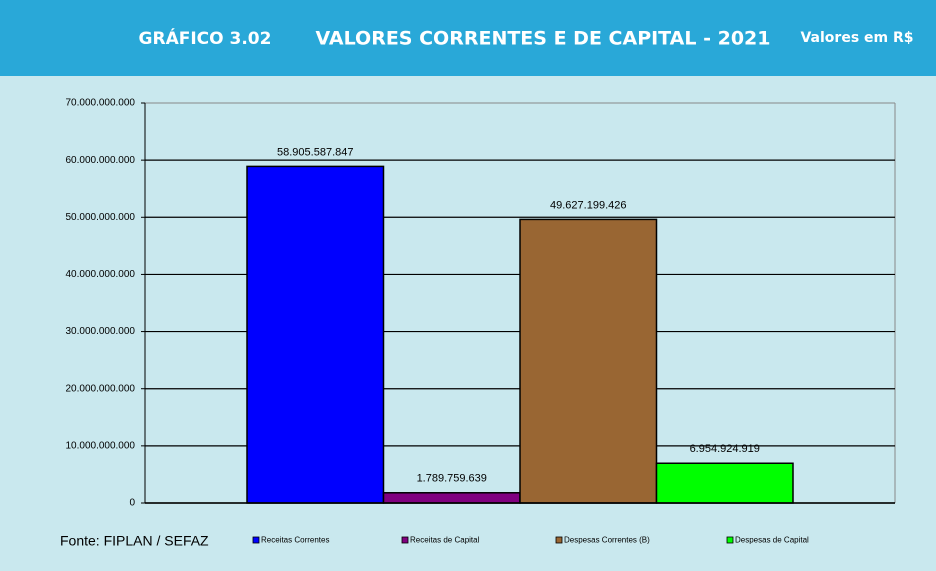  Describe the element at coordinates (295, 540) in the screenshot. I see `legend-label: Receitas Correntes` at that location.